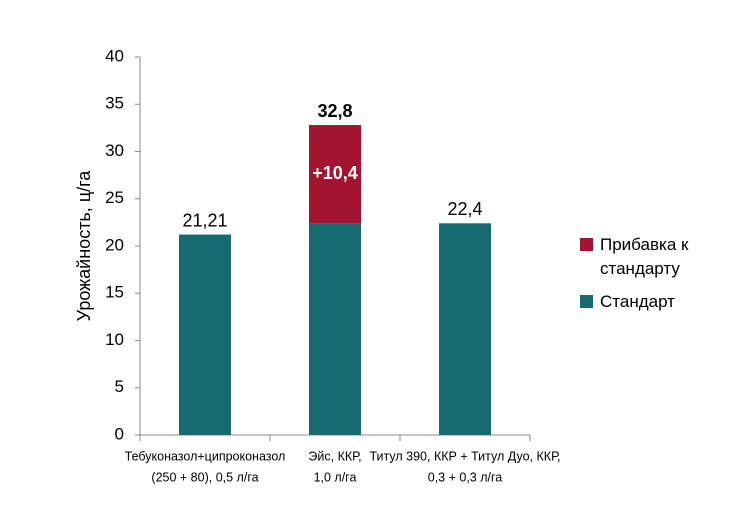 Image resolution: width=750 pixels, height=530 pixels. I want to click on x-tick-label: Тебуконазол+ципроконазол, so click(205, 456).